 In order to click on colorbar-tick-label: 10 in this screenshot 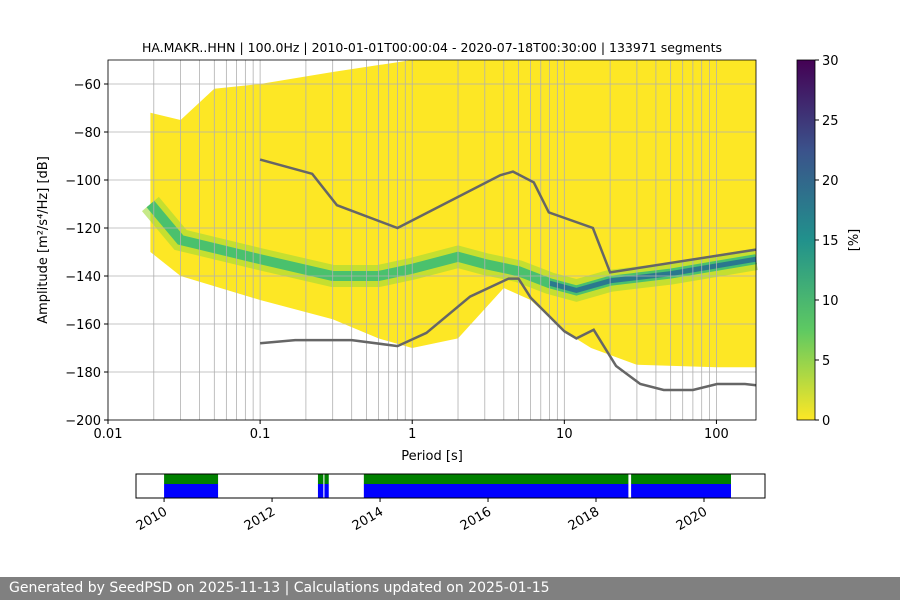, I will do `click(830, 301)`.